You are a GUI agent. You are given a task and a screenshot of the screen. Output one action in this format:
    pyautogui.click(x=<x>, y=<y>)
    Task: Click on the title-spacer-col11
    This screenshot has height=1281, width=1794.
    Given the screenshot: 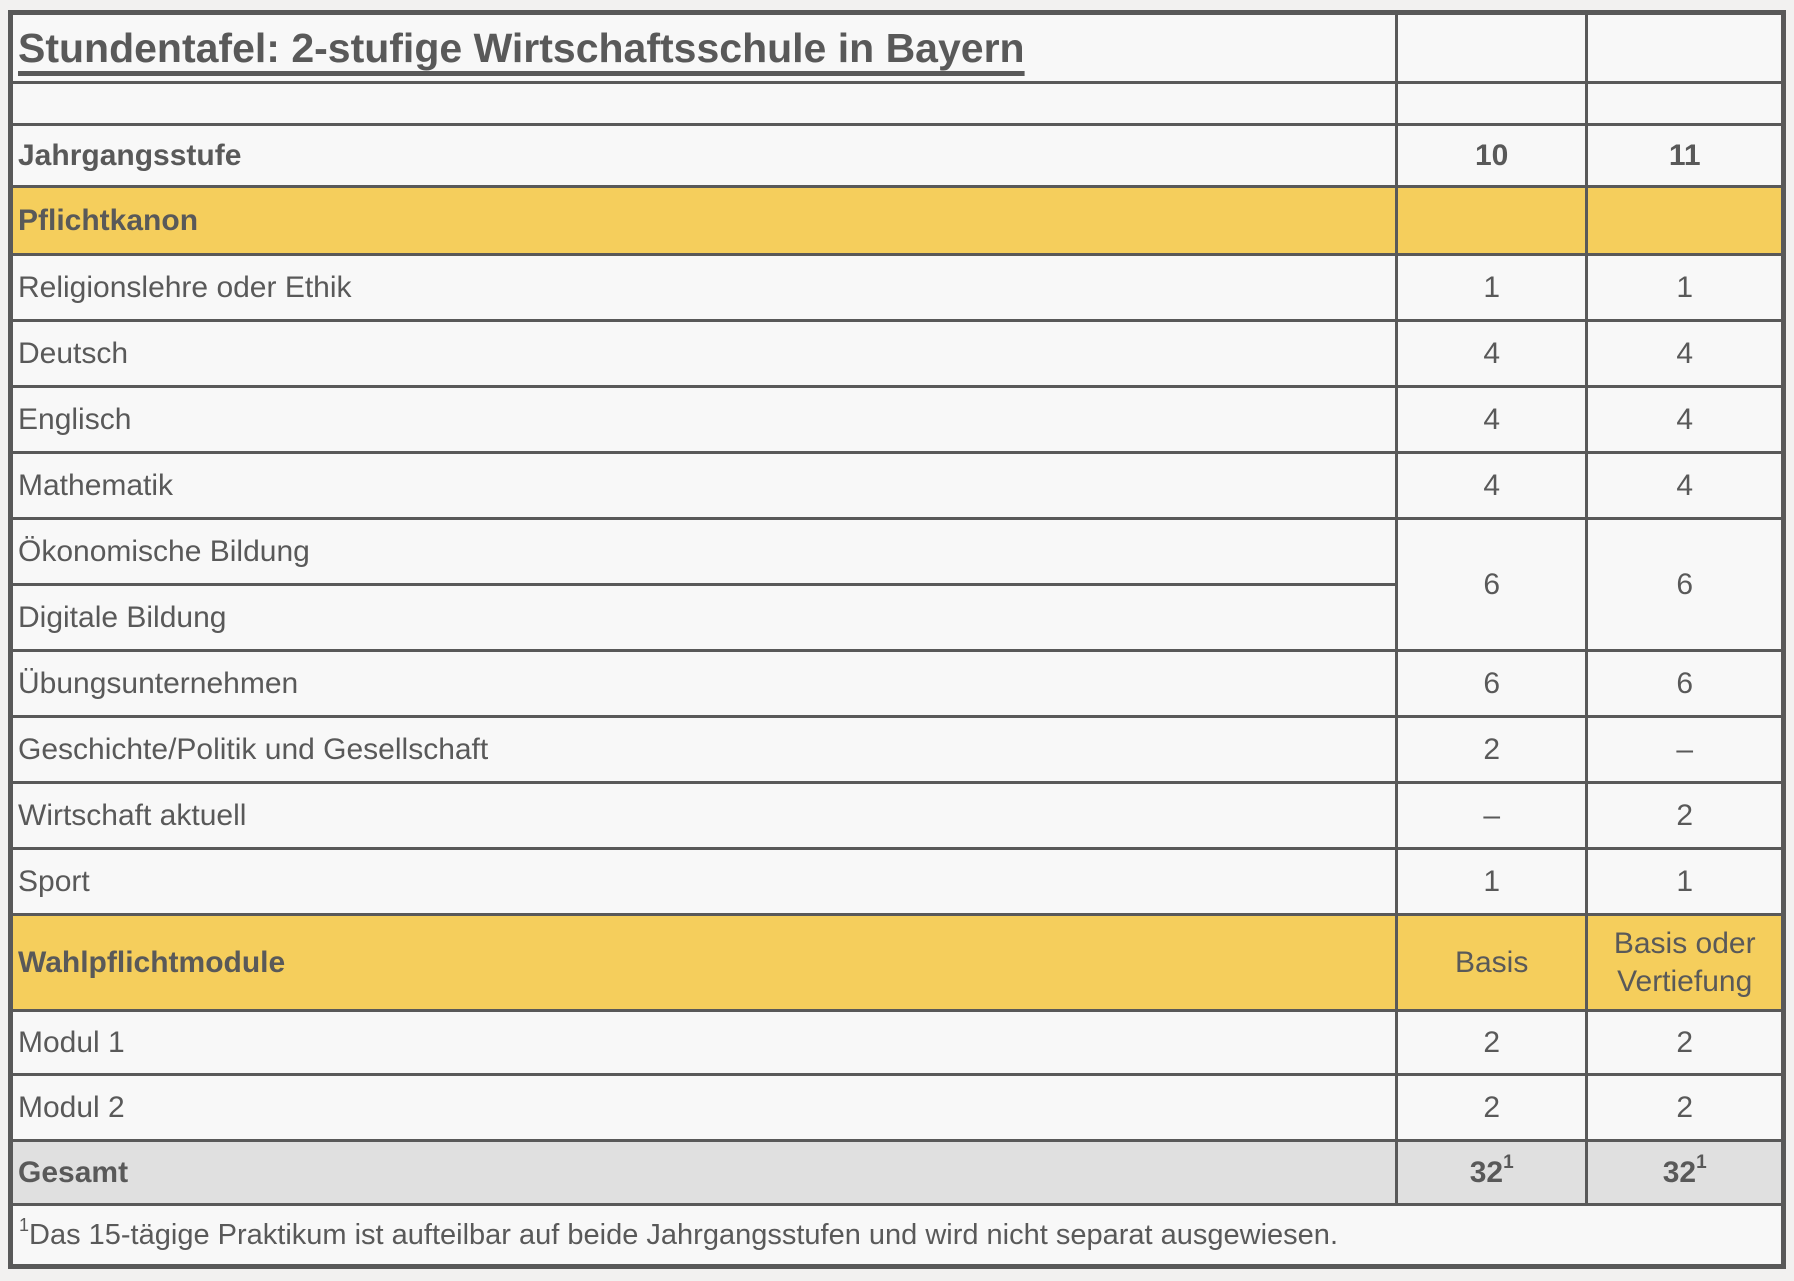 What is the action you would take?
    pyautogui.click(x=1685, y=47)
    